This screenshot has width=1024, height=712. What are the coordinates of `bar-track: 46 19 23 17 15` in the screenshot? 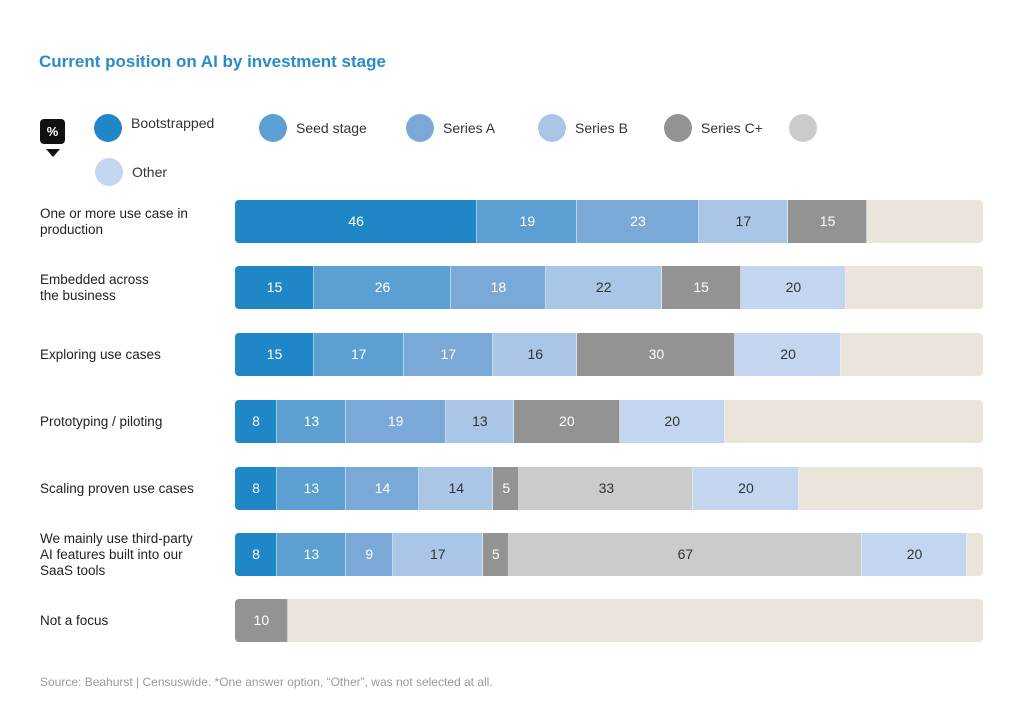 It's located at (609, 221).